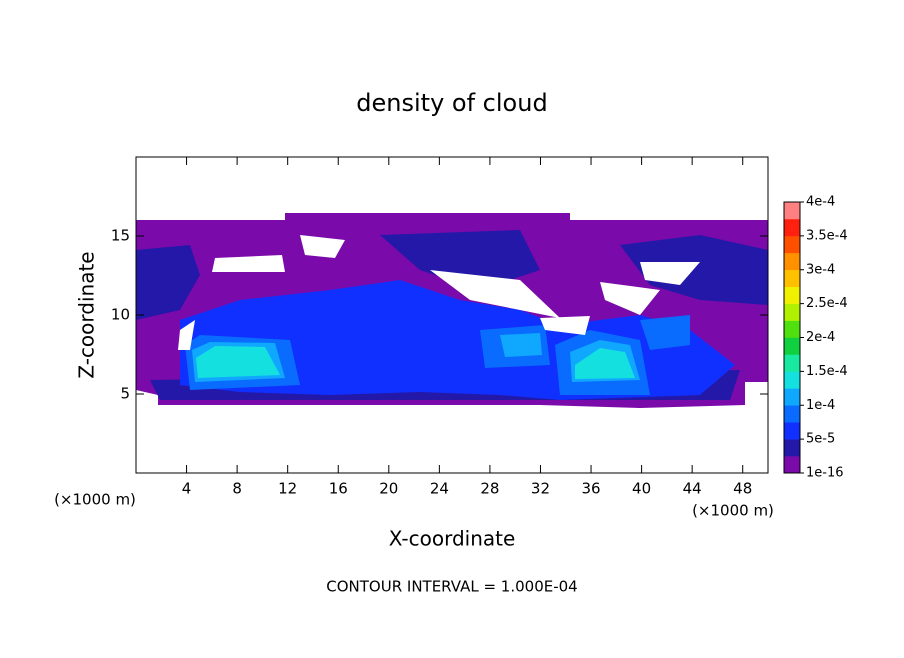  I want to click on x-tick-label: 20, so click(388, 489).